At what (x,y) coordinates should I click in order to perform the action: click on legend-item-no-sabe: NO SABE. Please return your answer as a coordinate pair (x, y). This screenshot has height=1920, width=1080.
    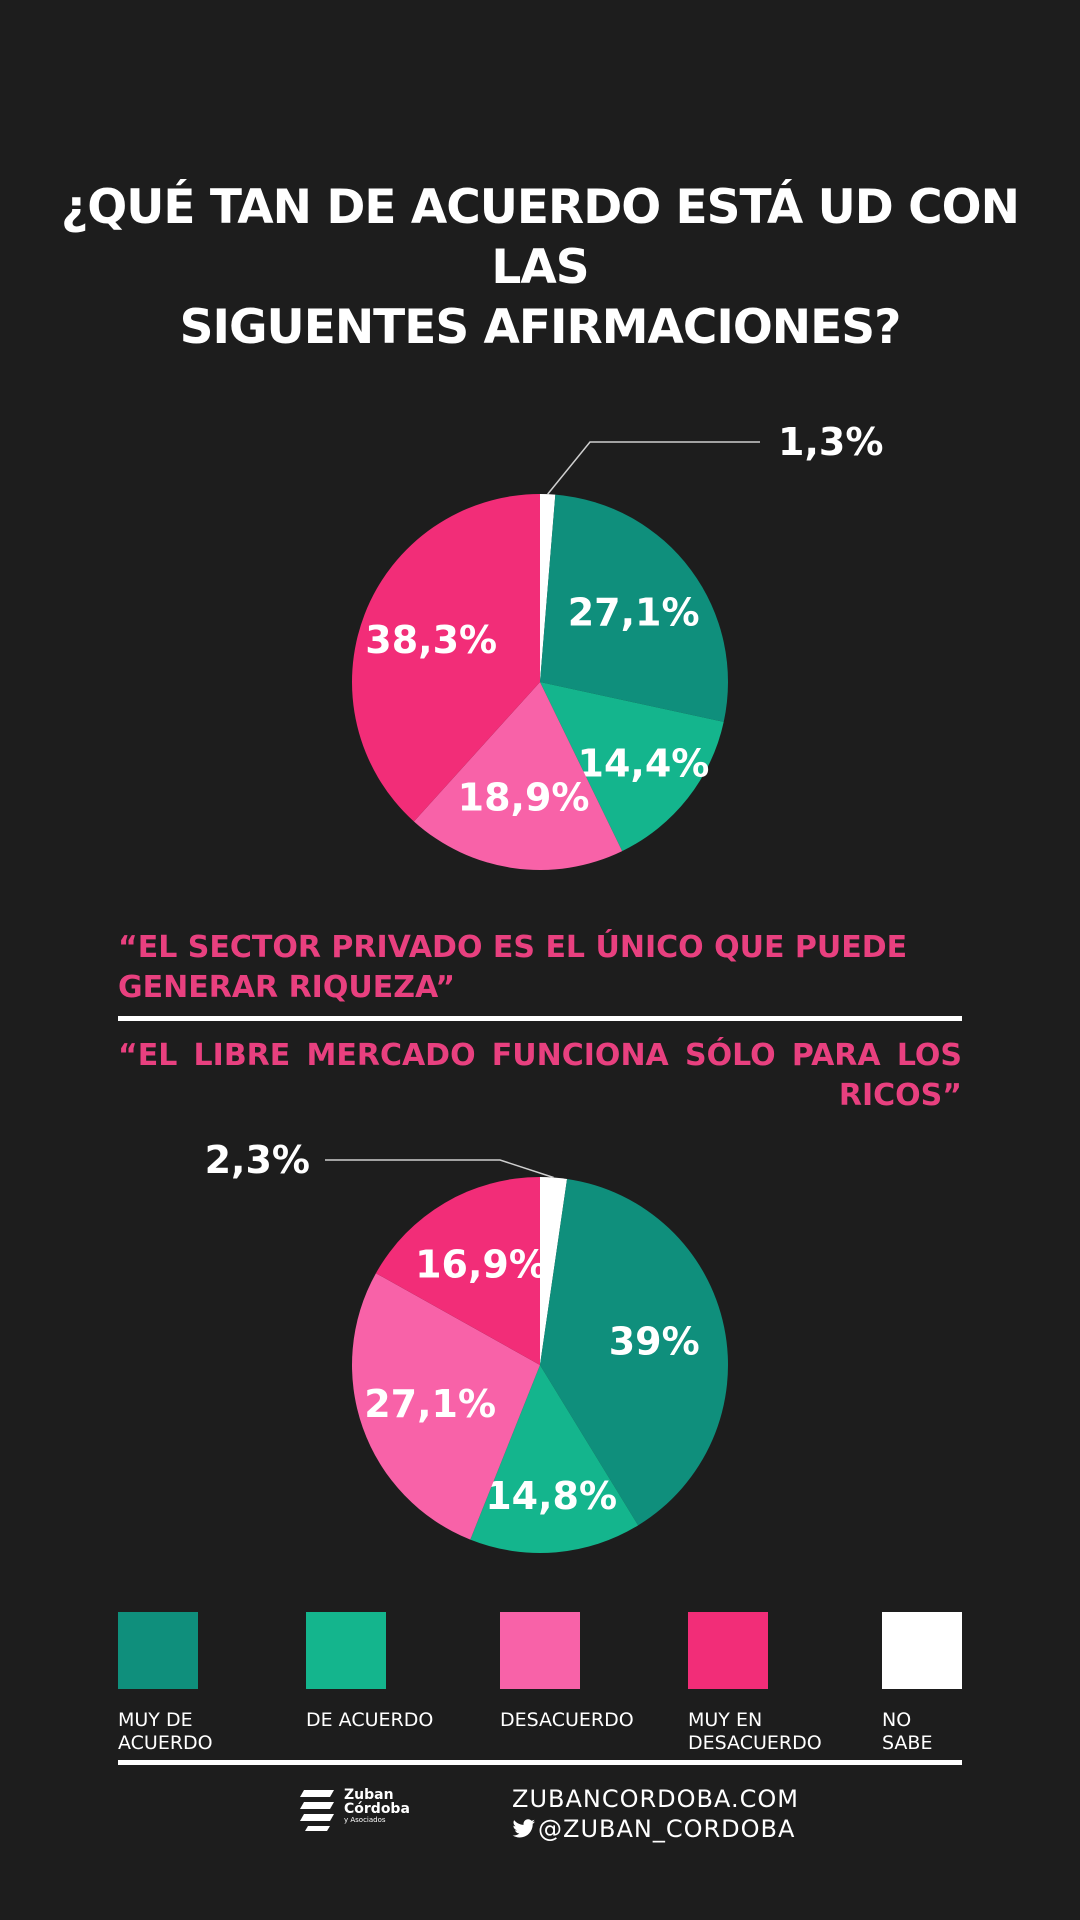
    Looking at the image, I should click on (967, 1683).